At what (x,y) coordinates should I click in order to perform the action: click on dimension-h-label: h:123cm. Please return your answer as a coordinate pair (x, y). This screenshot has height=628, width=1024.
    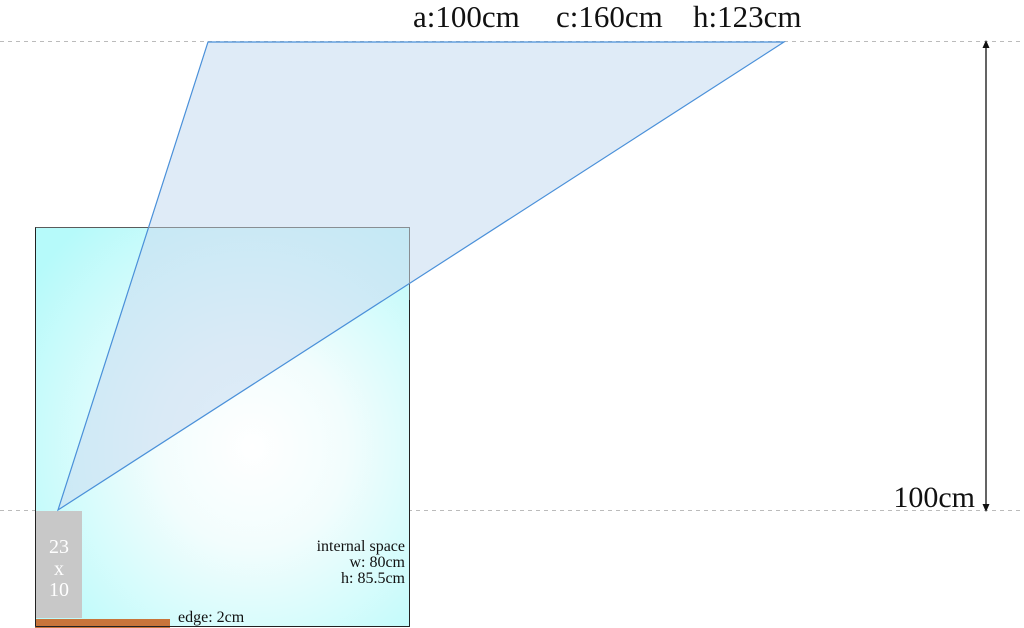
    Looking at the image, I should click on (747, 17).